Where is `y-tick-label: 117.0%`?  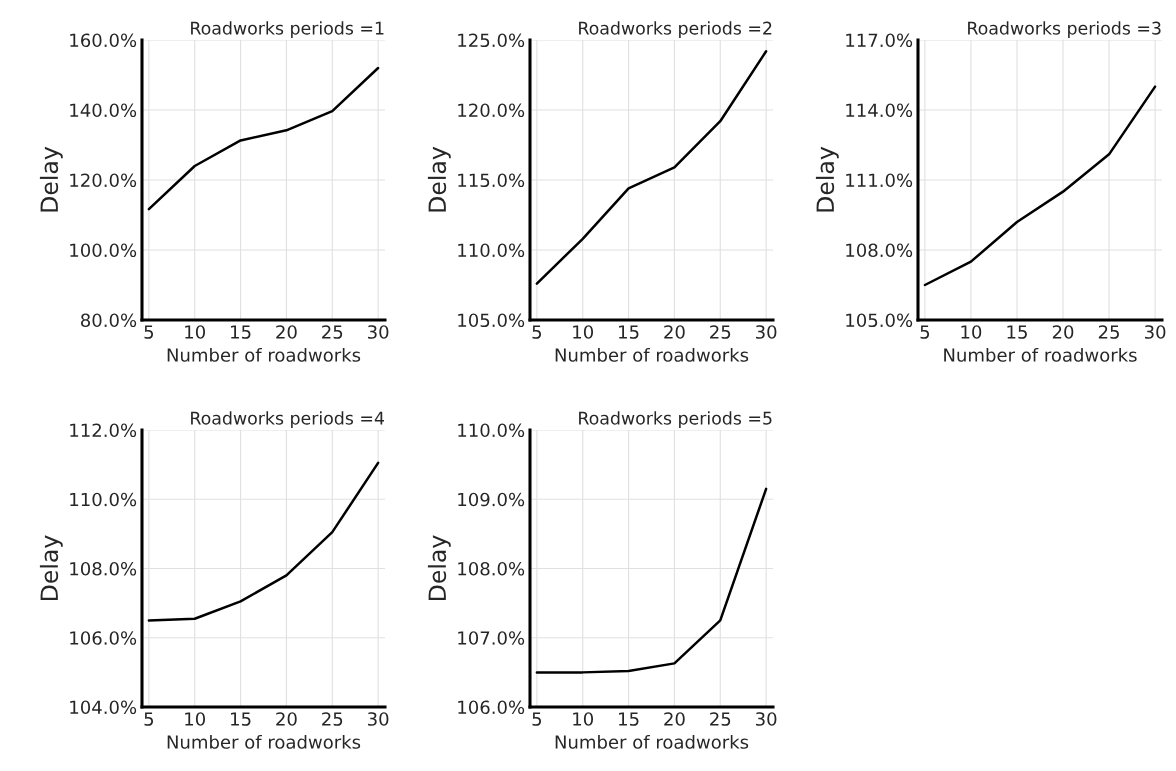 y-tick-label: 117.0% is located at coordinates (879, 40).